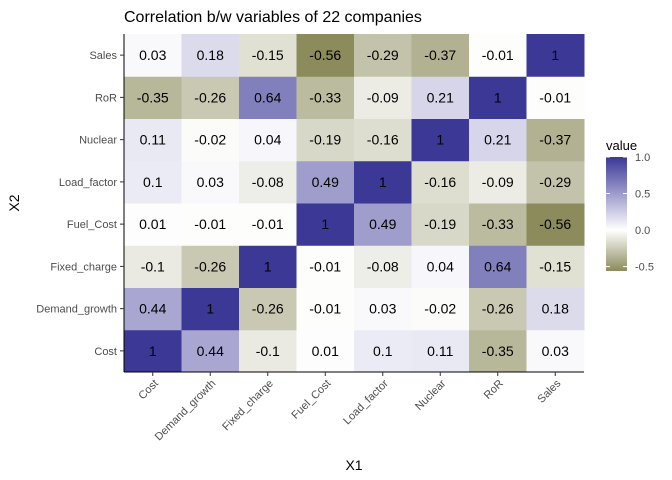 The image size is (672, 480). What do you see at coordinates (210, 55) in the screenshot?
I see `cell-value-label: 0.18` at bounding box center [210, 55].